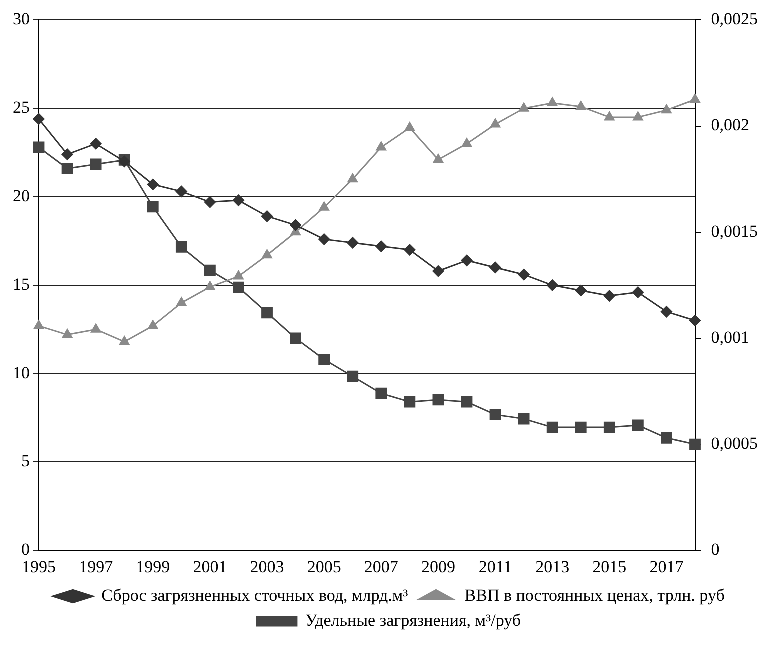 The width and height of the screenshot is (778, 648). What do you see at coordinates (734, 19) in the screenshot?
I see `y2-tick-label: 0,0025` at bounding box center [734, 19].